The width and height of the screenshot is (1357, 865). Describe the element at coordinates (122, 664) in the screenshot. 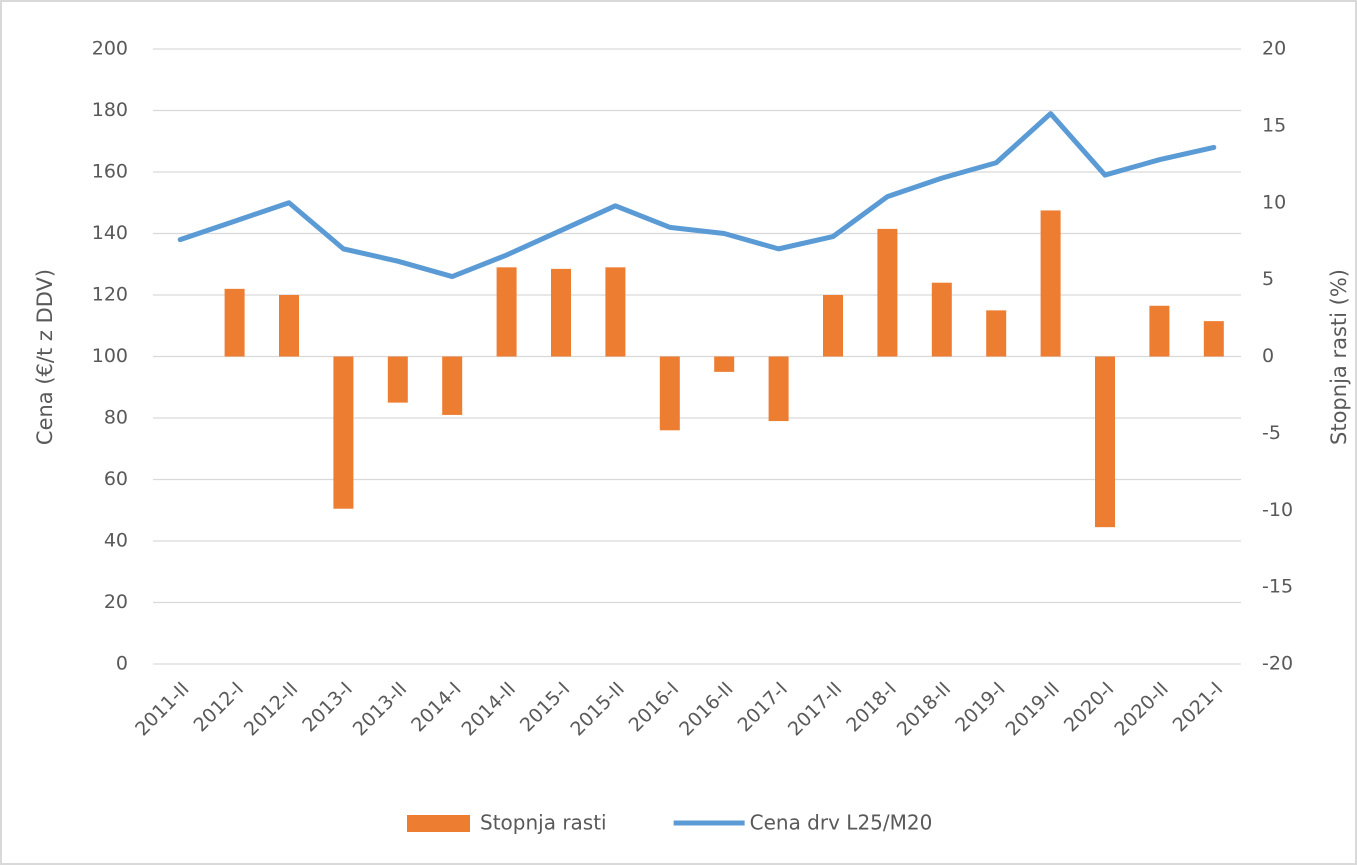

I see `y-tick-label: 0` at that location.